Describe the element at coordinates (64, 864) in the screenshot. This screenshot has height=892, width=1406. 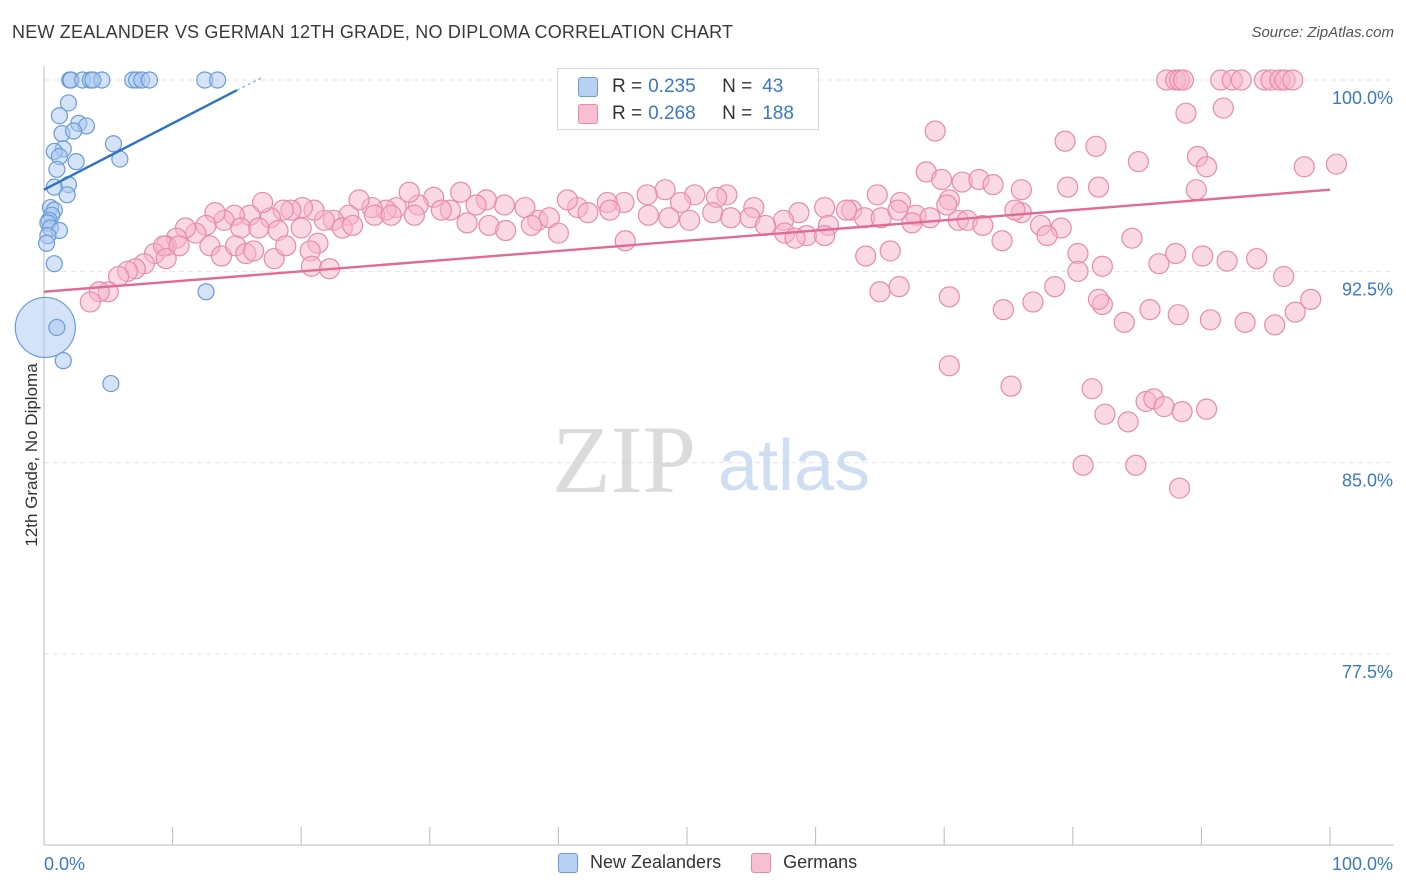
I see `x-tick-label: 0.0%` at that location.